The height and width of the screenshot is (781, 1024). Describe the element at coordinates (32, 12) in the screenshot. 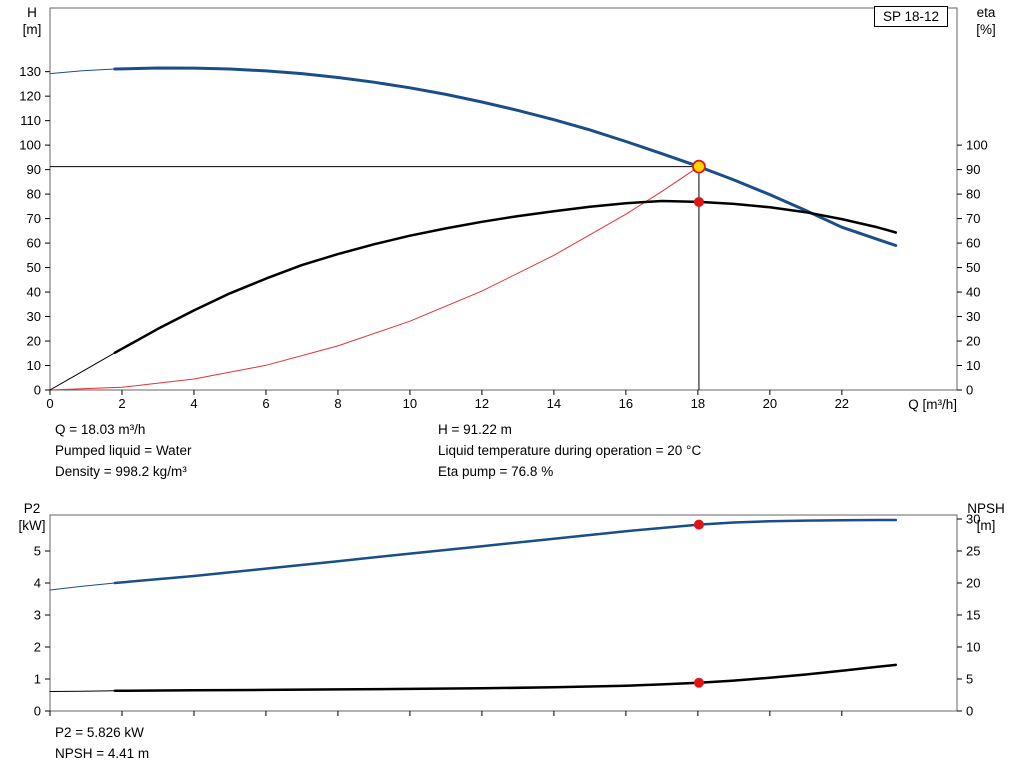

I see `head-axis-title-line1: H` at that location.